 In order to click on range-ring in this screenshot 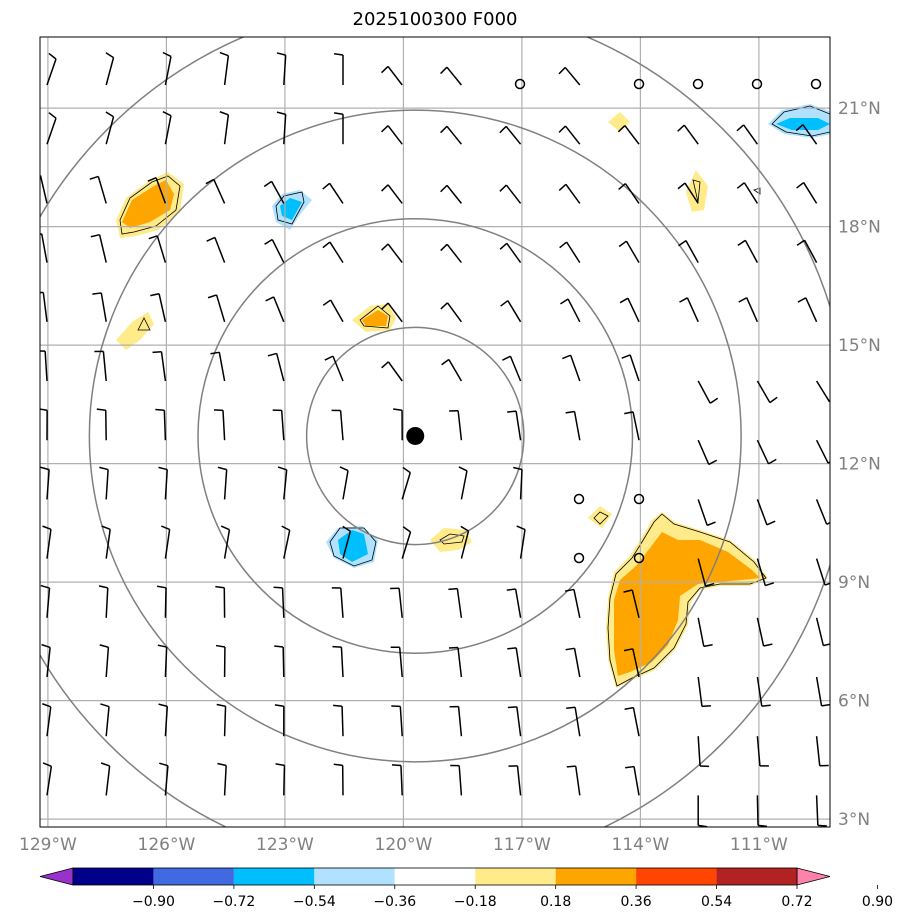, I will do `click(415, 436)`.